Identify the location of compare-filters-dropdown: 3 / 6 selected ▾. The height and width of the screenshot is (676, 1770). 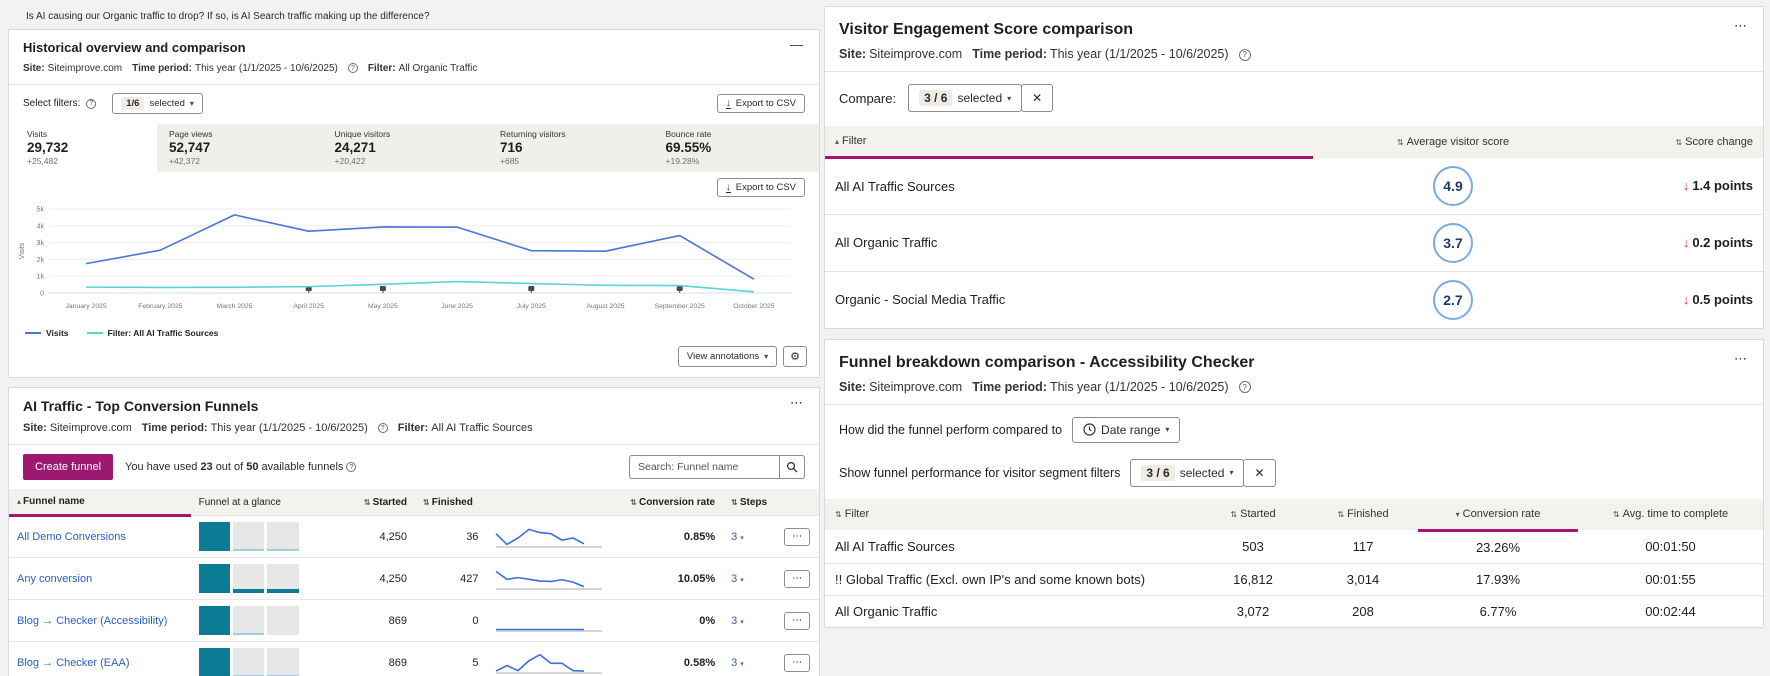
(965, 98).